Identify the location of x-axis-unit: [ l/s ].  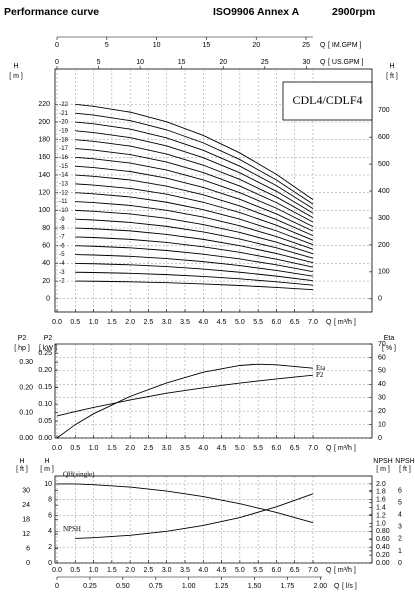
(349, 586).